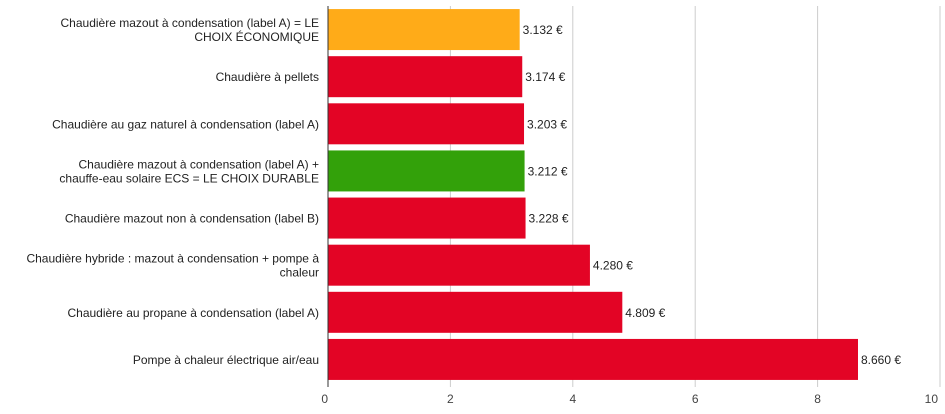 The height and width of the screenshot is (414, 945). What do you see at coordinates (226, 360) in the screenshot?
I see `category-label: Pompe à chaleur électrique air/eau` at bounding box center [226, 360].